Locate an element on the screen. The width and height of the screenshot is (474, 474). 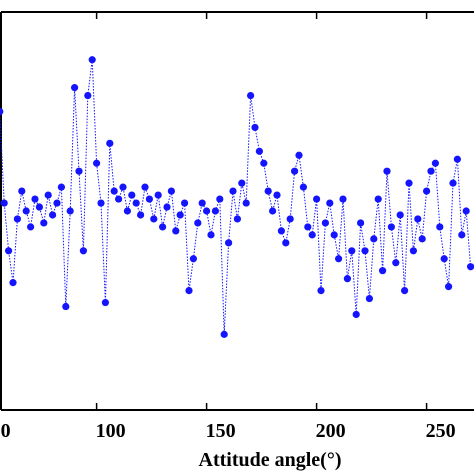
x-tick-label: 50 is located at coordinates (5, 431).